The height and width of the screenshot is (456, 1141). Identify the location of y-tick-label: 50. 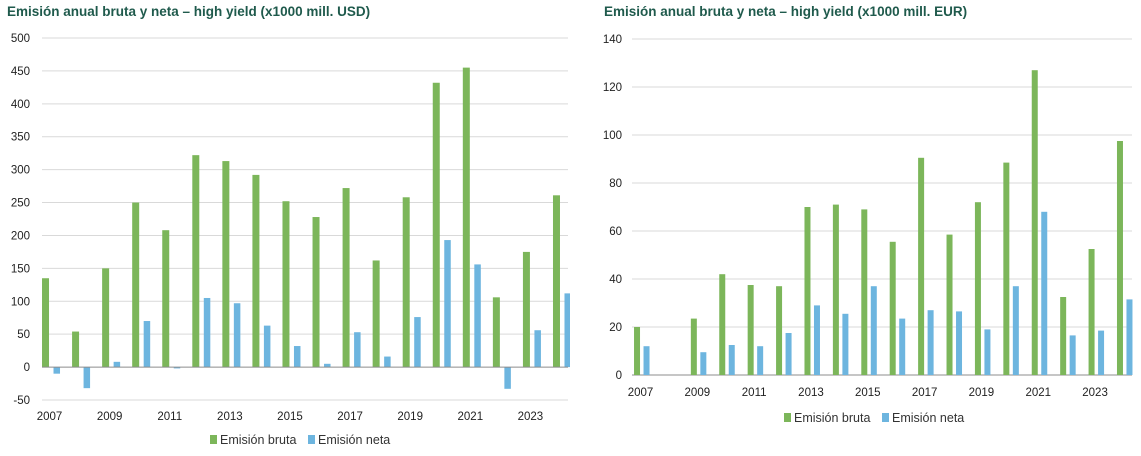
(23, 335).